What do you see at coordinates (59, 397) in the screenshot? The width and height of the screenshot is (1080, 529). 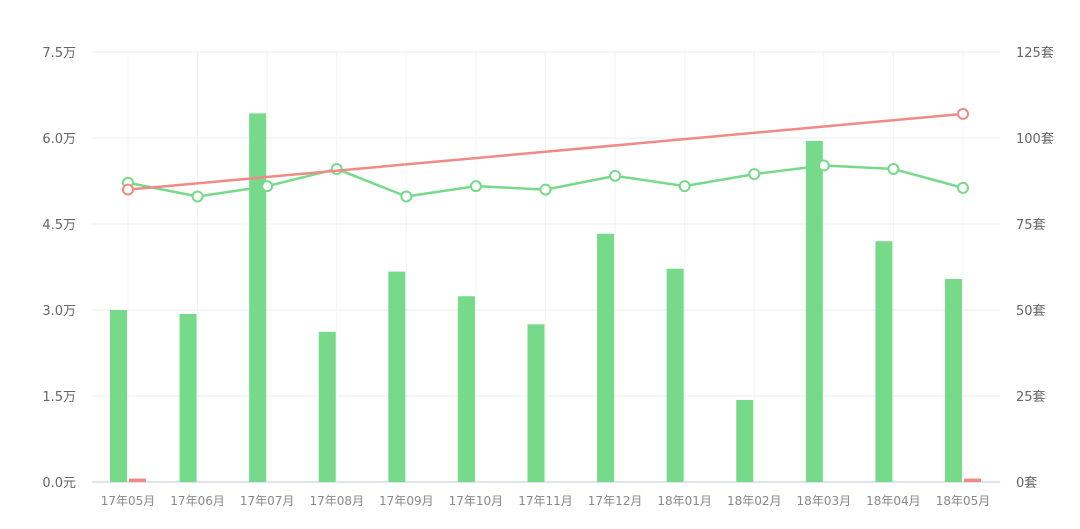 I see `y-left-tick-label: 1.5万` at bounding box center [59, 397].